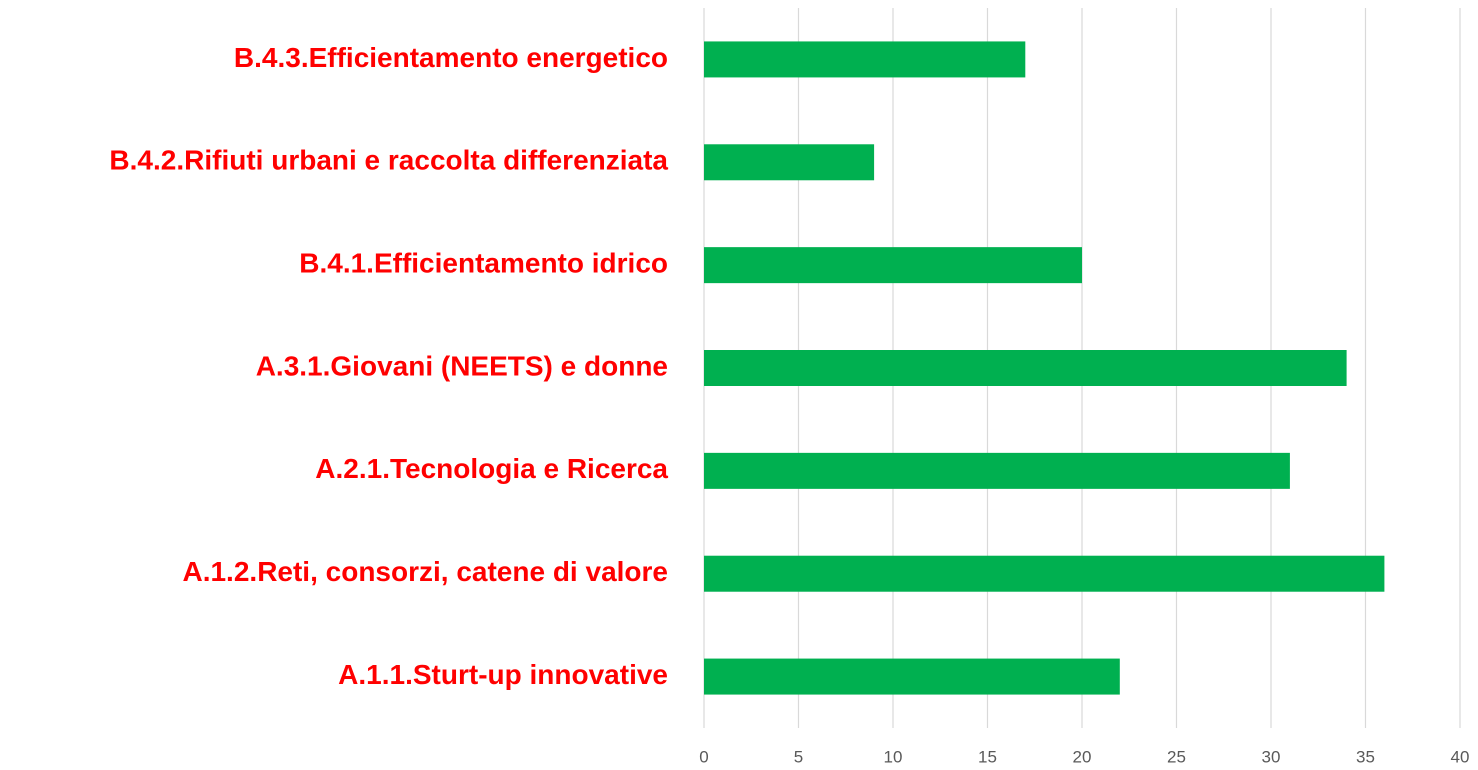 The image size is (1478, 770). I want to click on x-tick-label: 5, so click(798, 756).